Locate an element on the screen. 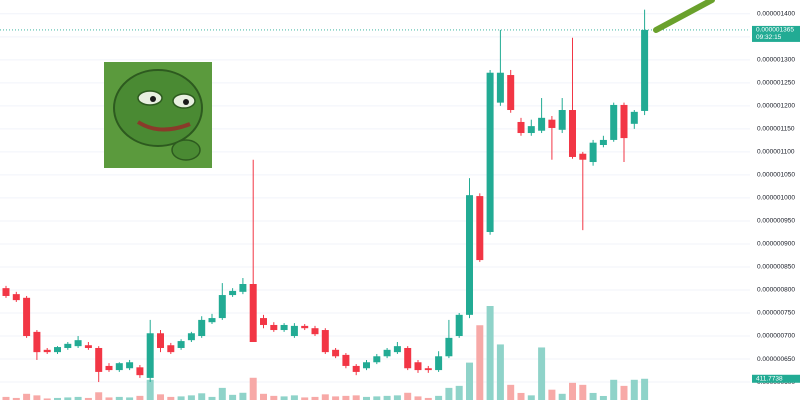 This screenshot has height=400, width=800. y-tick-label: 0.000001100 is located at coordinates (776, 152).